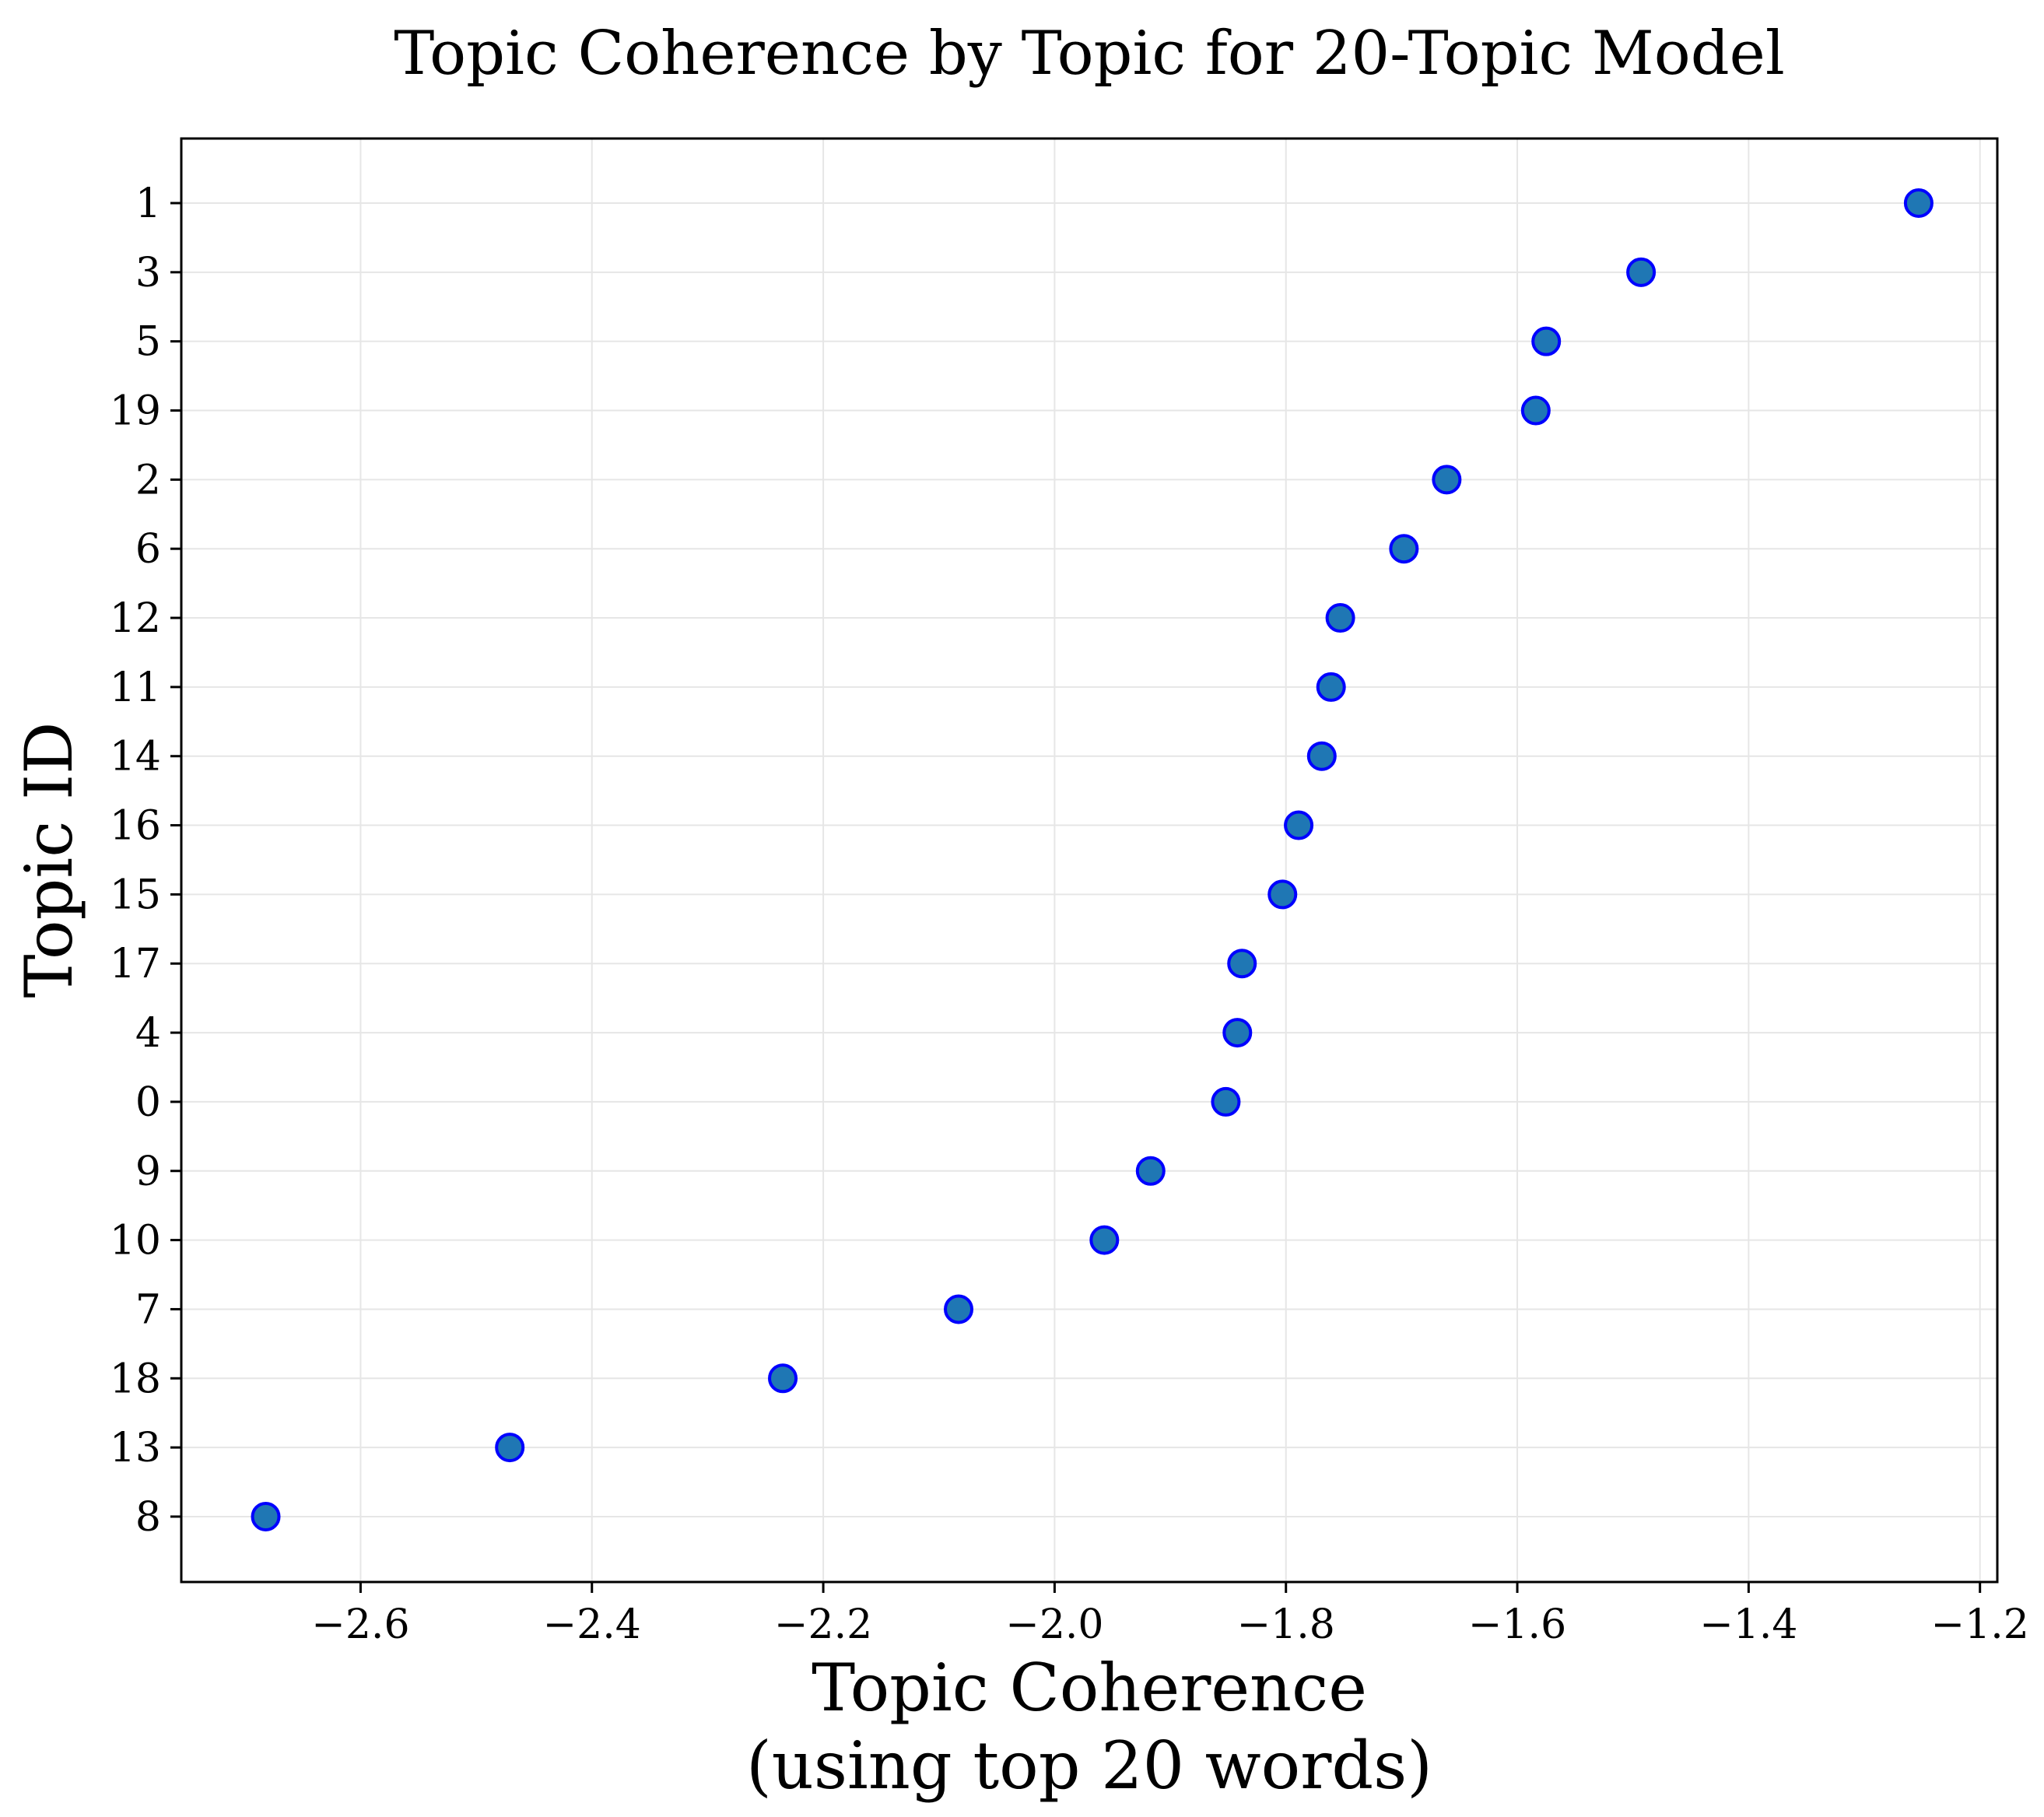 Image resolution: width=2044 pixels, height=1817 pixels. What do you see at coordinates (1748, 1625) in the screenshot?
I see `x-tick-label: −1.4` at bounding box center [1748, 1625].